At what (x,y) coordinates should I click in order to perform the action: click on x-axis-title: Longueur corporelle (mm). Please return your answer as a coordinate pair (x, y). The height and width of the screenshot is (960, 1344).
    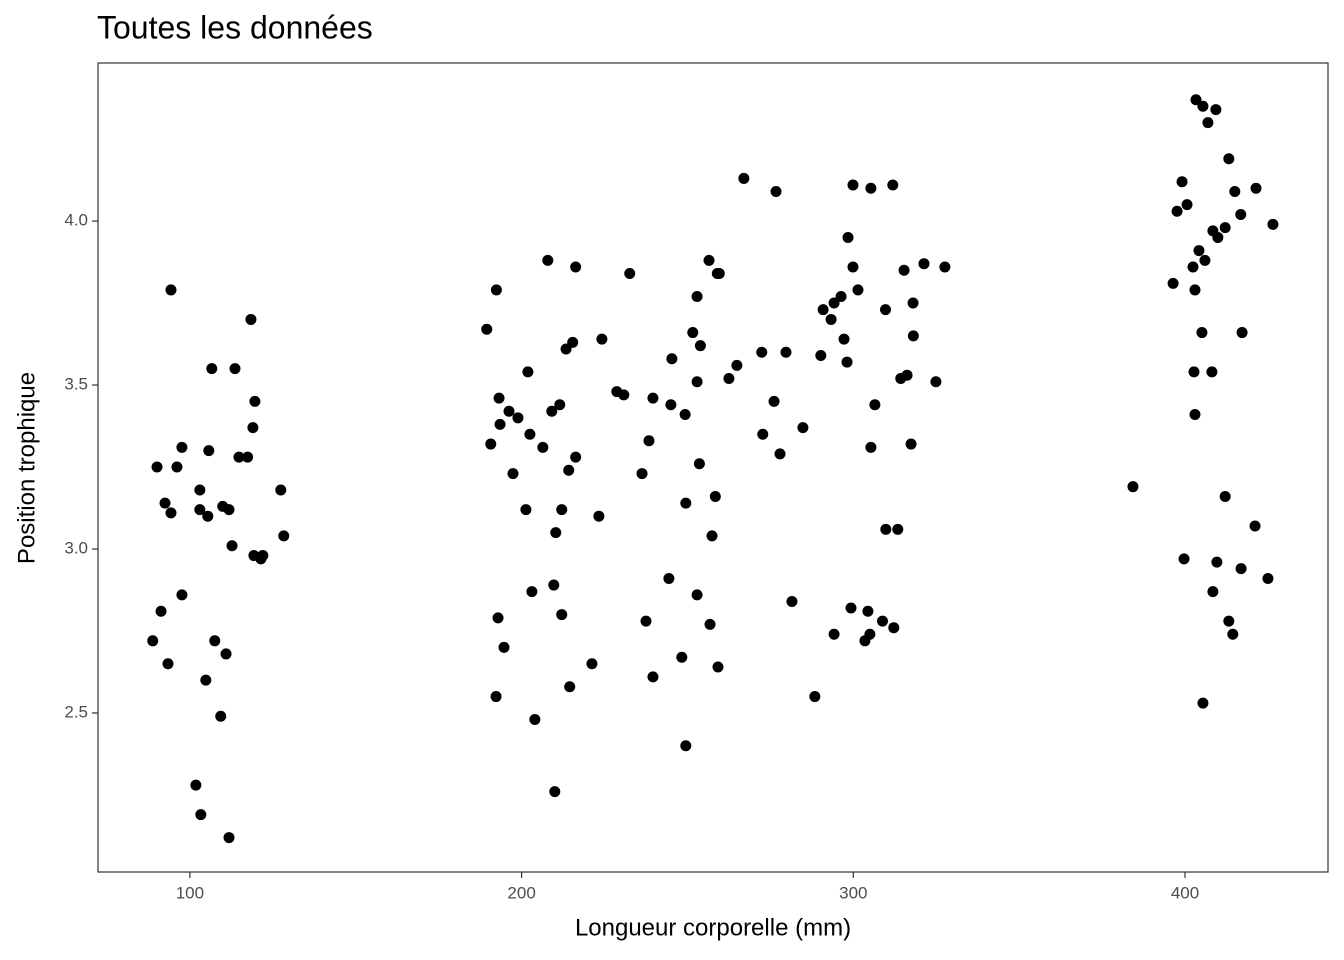
    Looking at the image, I should click on (713, 927).